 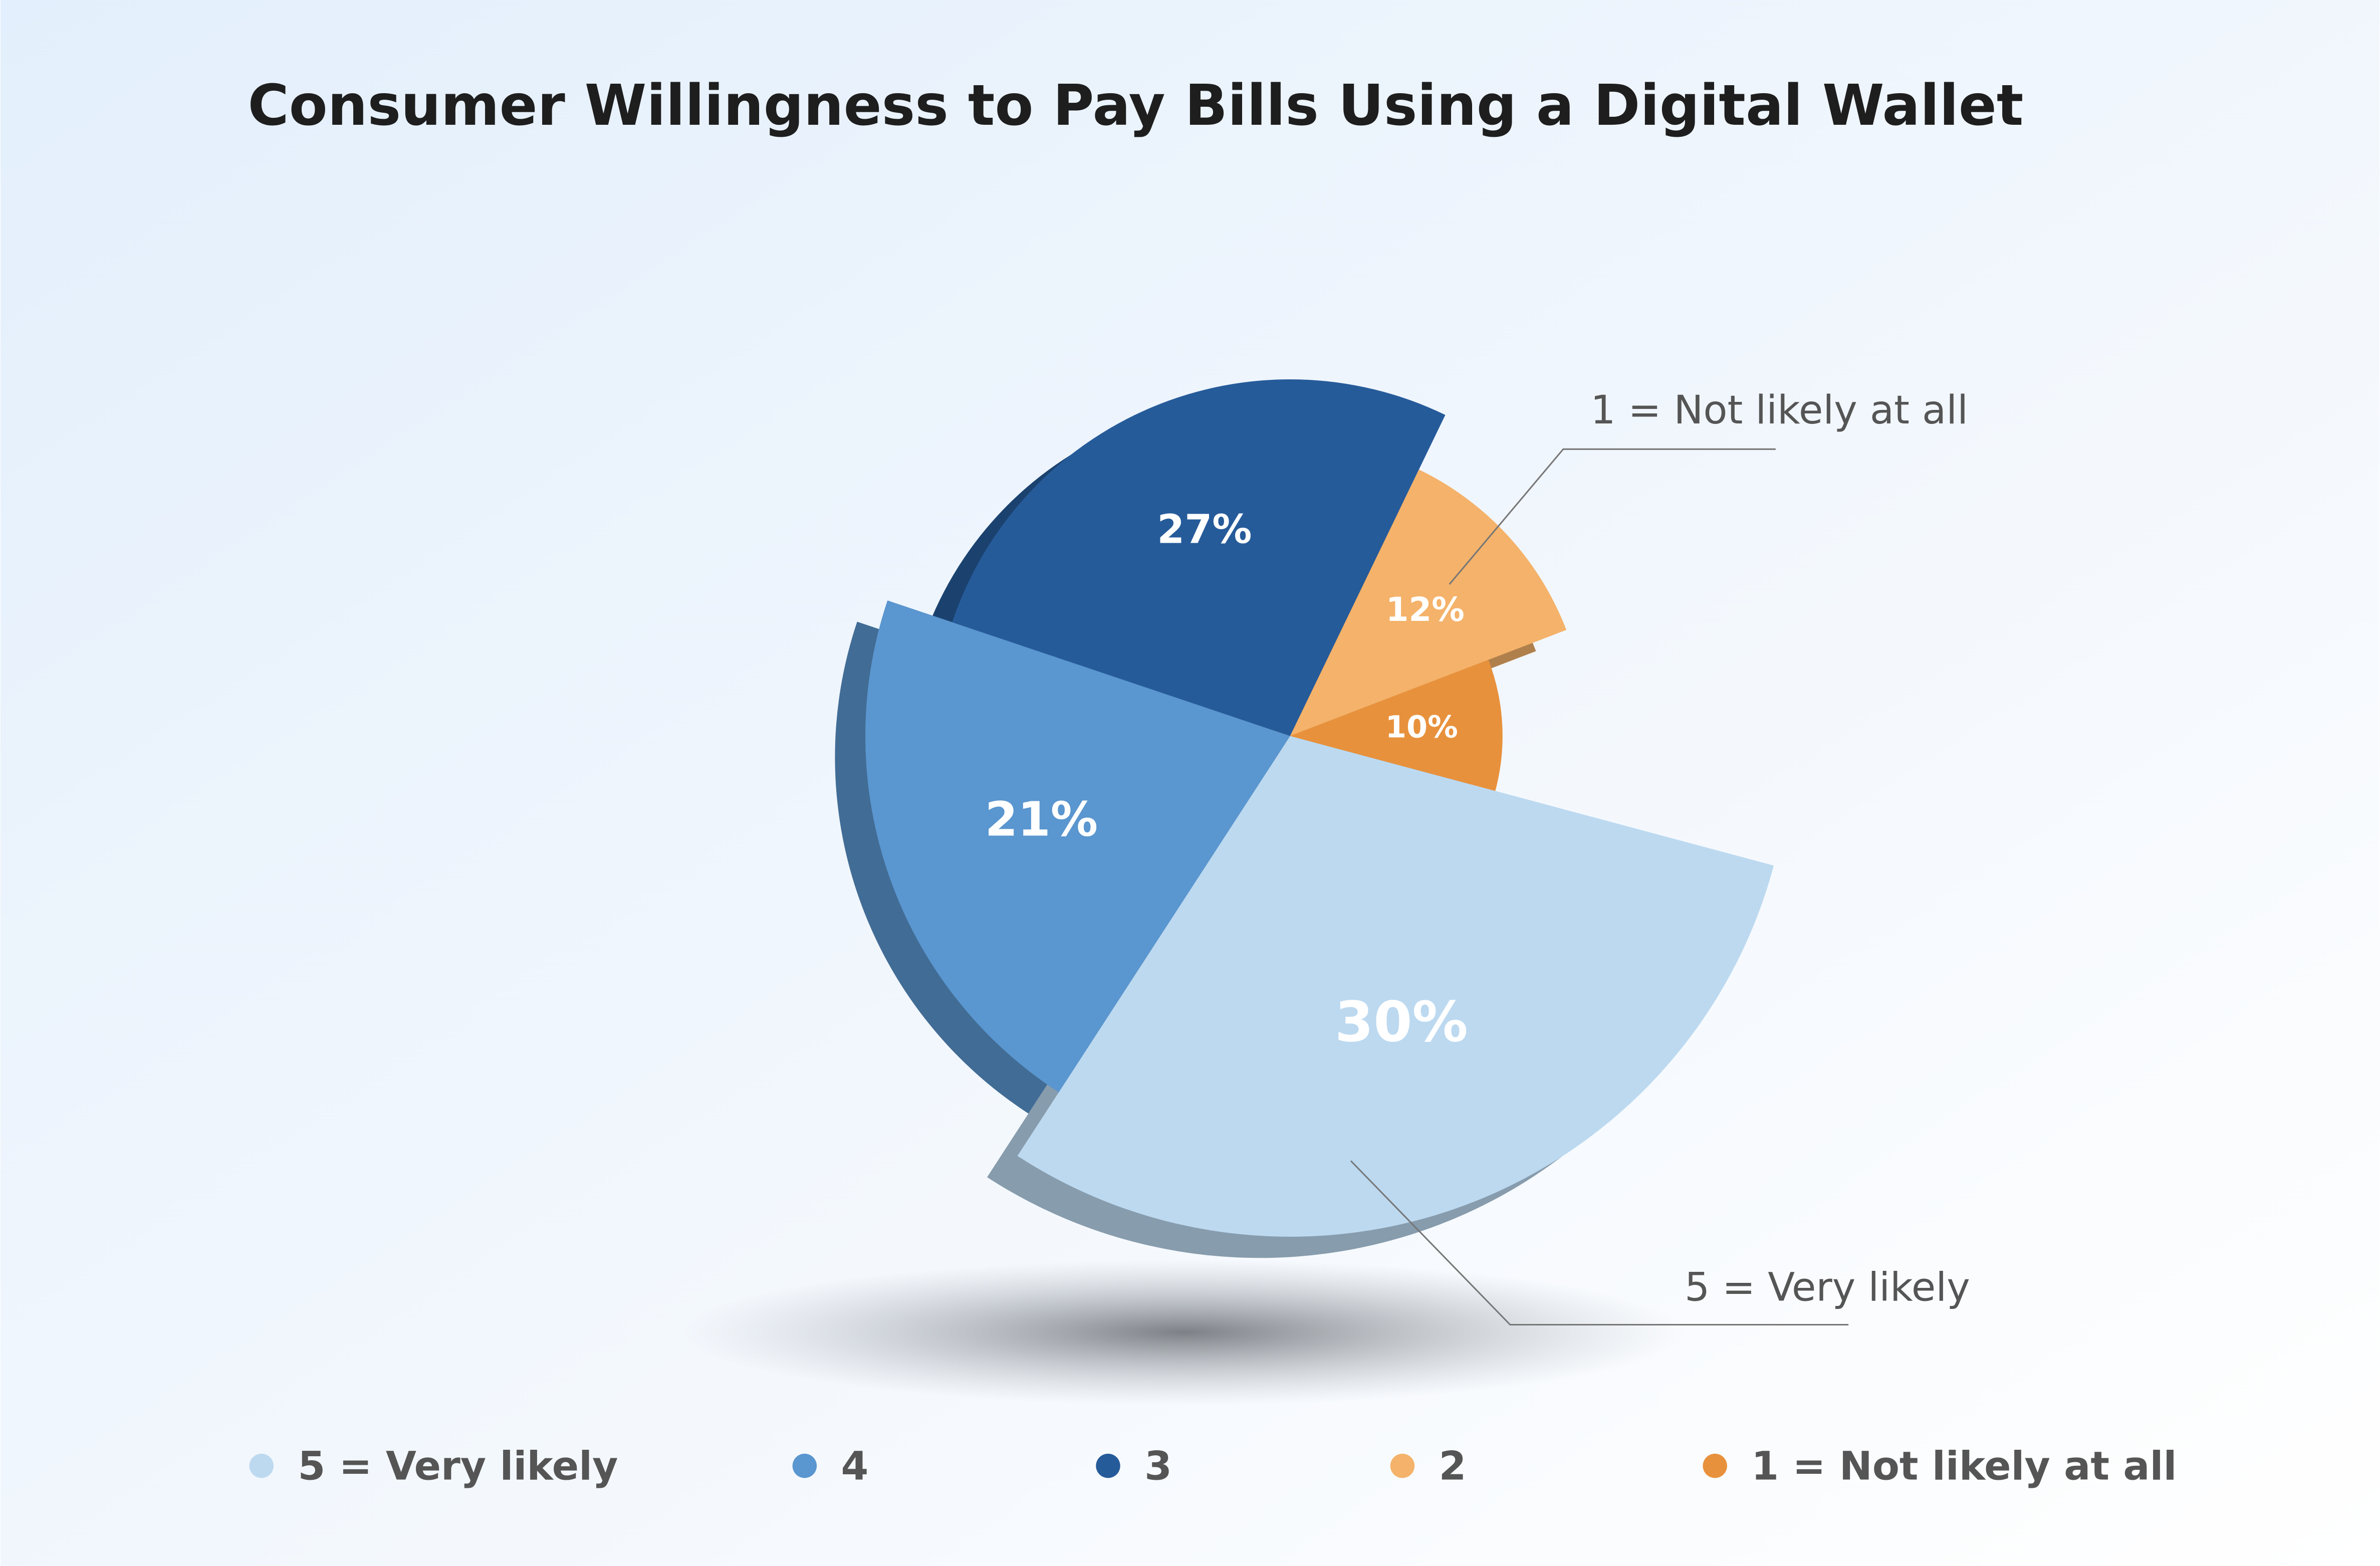 I want to click on callout-label: 1 = Not likely at all, so click(x=1779, y=410).